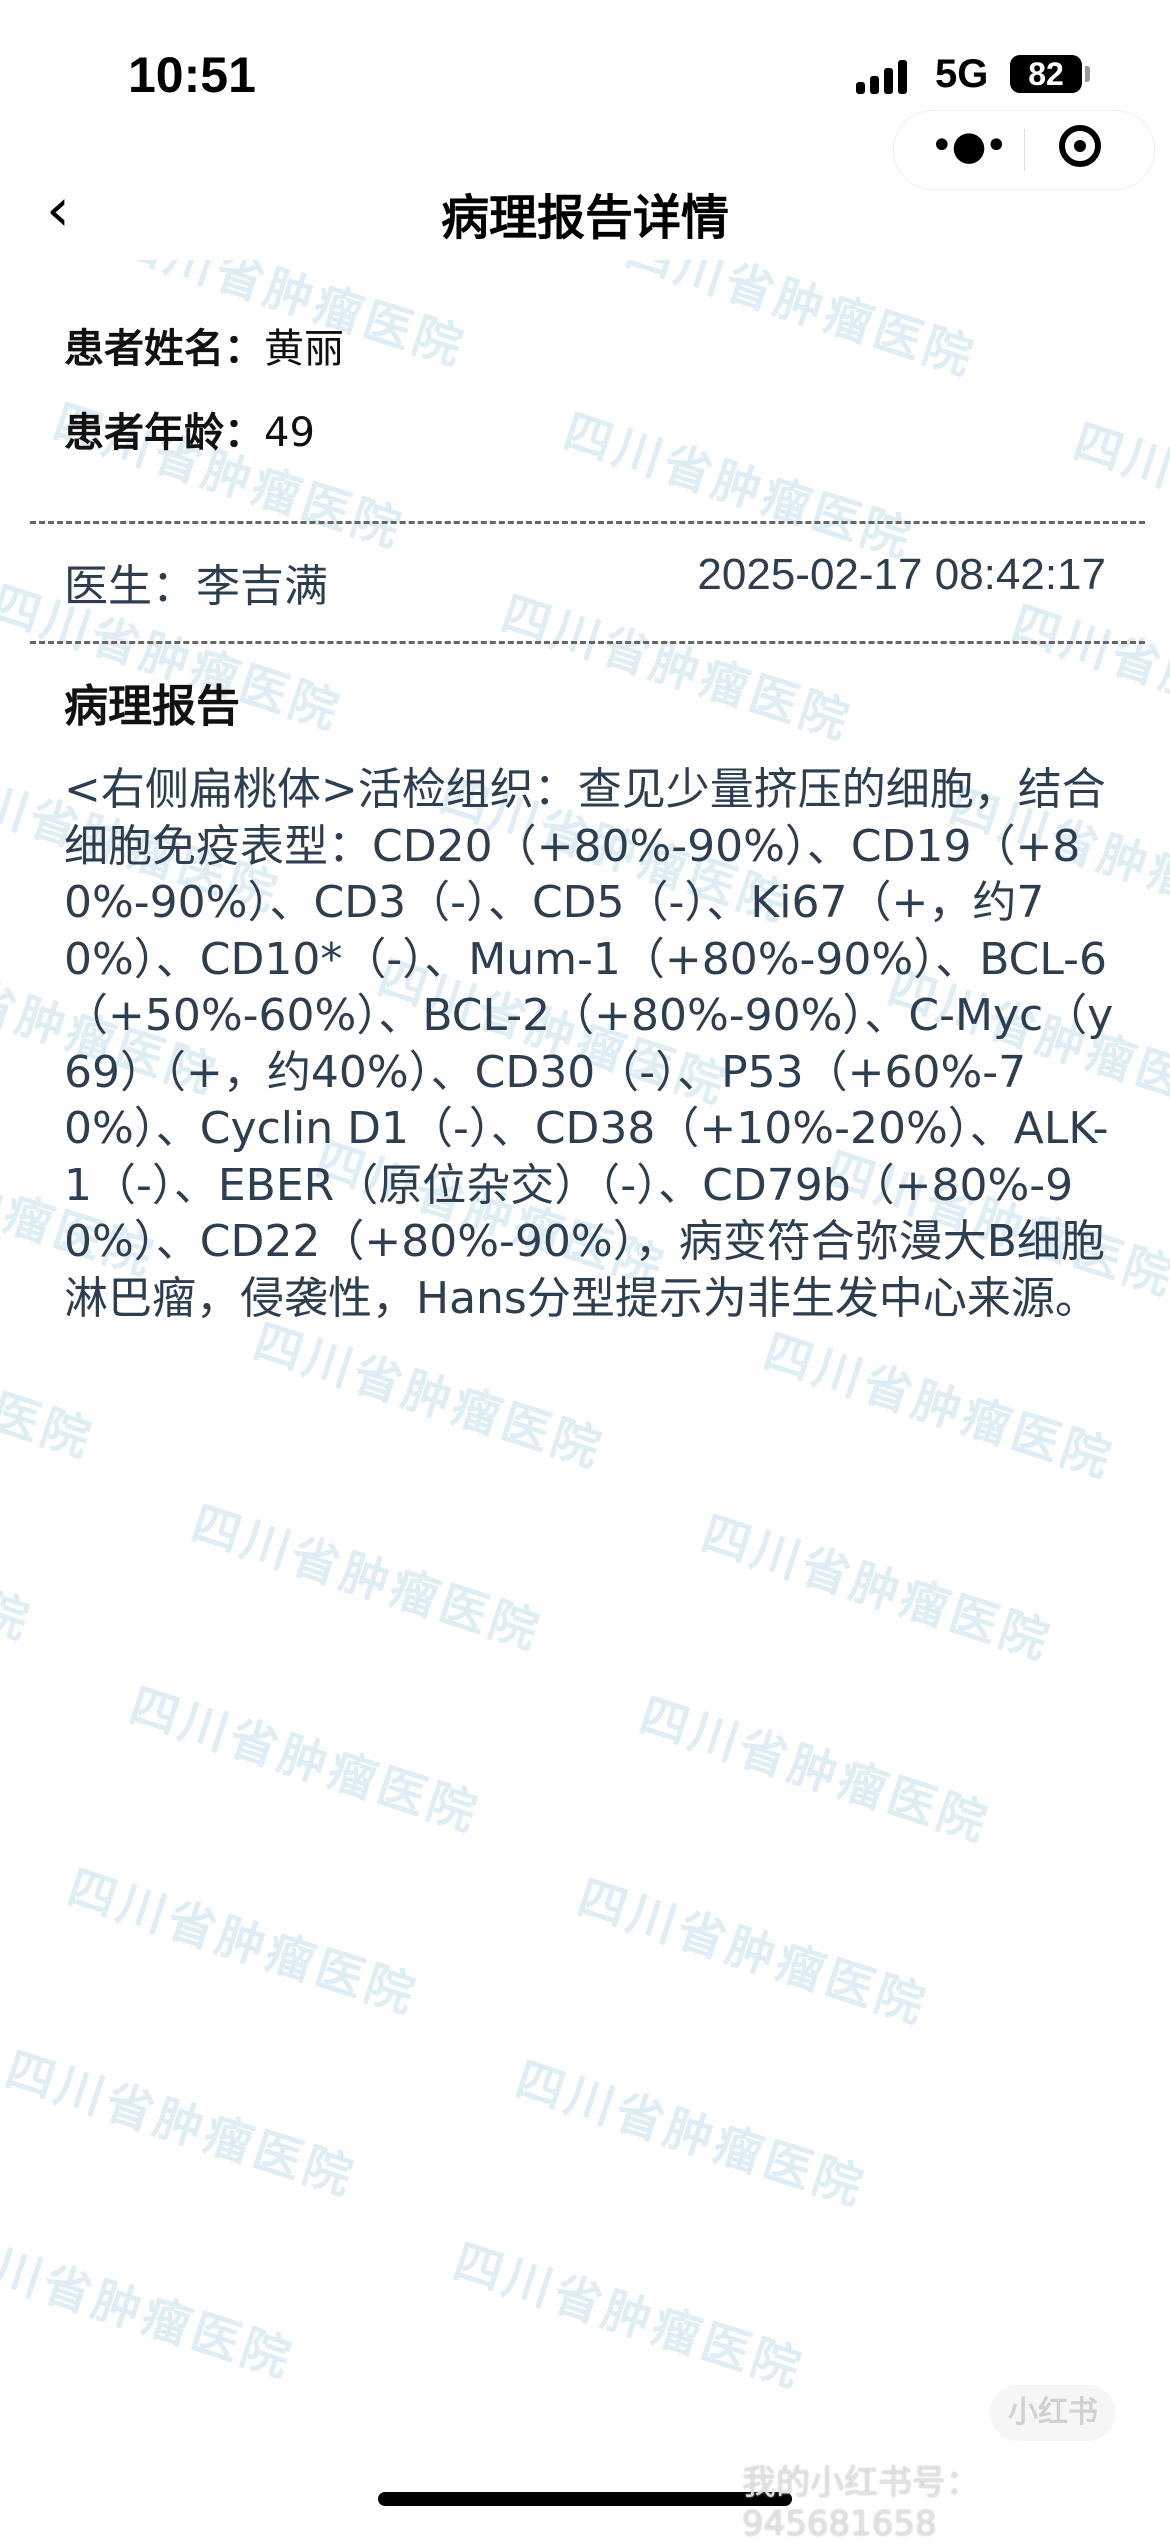 The width and height of the screenshot is (1170, 2544). I want to click on patient-age: 49, so click(289, 433).